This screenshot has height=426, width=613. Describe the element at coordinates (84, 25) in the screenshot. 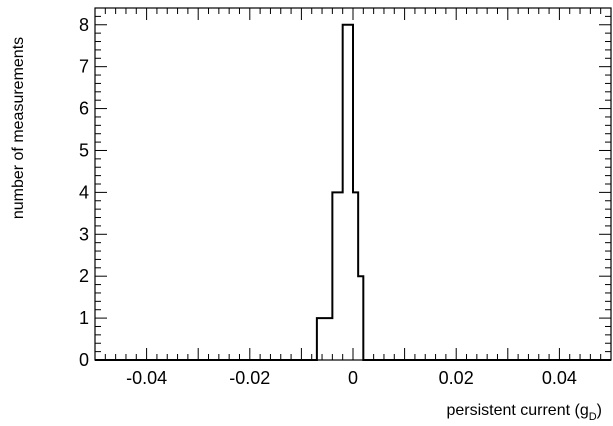

I see `y-tick-label: 8` at that location.